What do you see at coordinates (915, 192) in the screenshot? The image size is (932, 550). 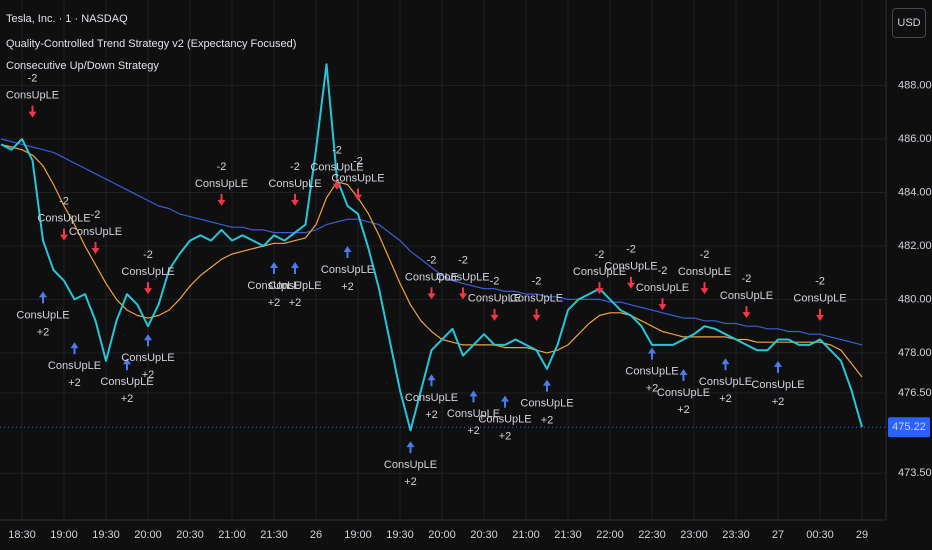 I see `y-tick-label: 484.00` at bounding box center [915, 192].